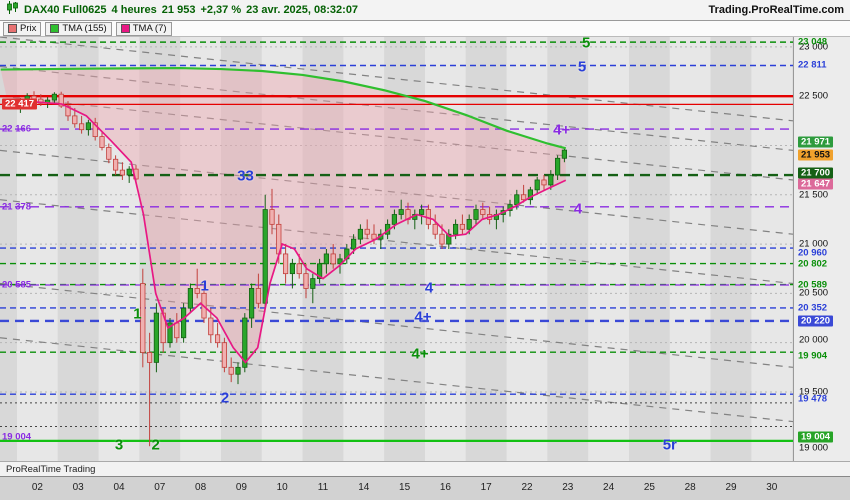 This screenshot has height=500, width=850. I want to click on legend-chip-tma155: TMA (155), so click(78, 28).